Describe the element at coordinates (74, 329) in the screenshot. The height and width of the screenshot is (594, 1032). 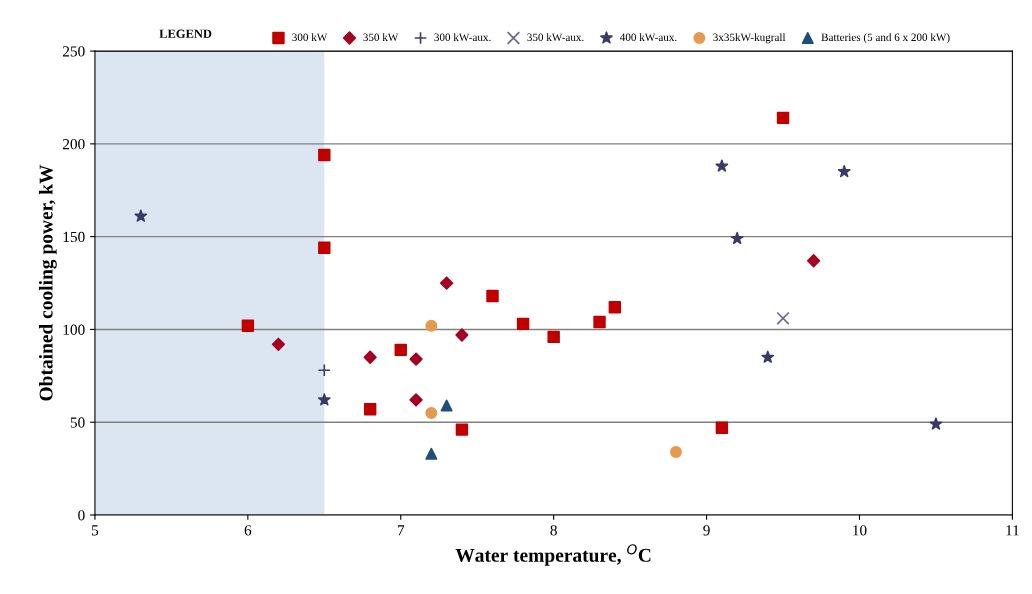
I see `y-tick-label: 100` at that location.